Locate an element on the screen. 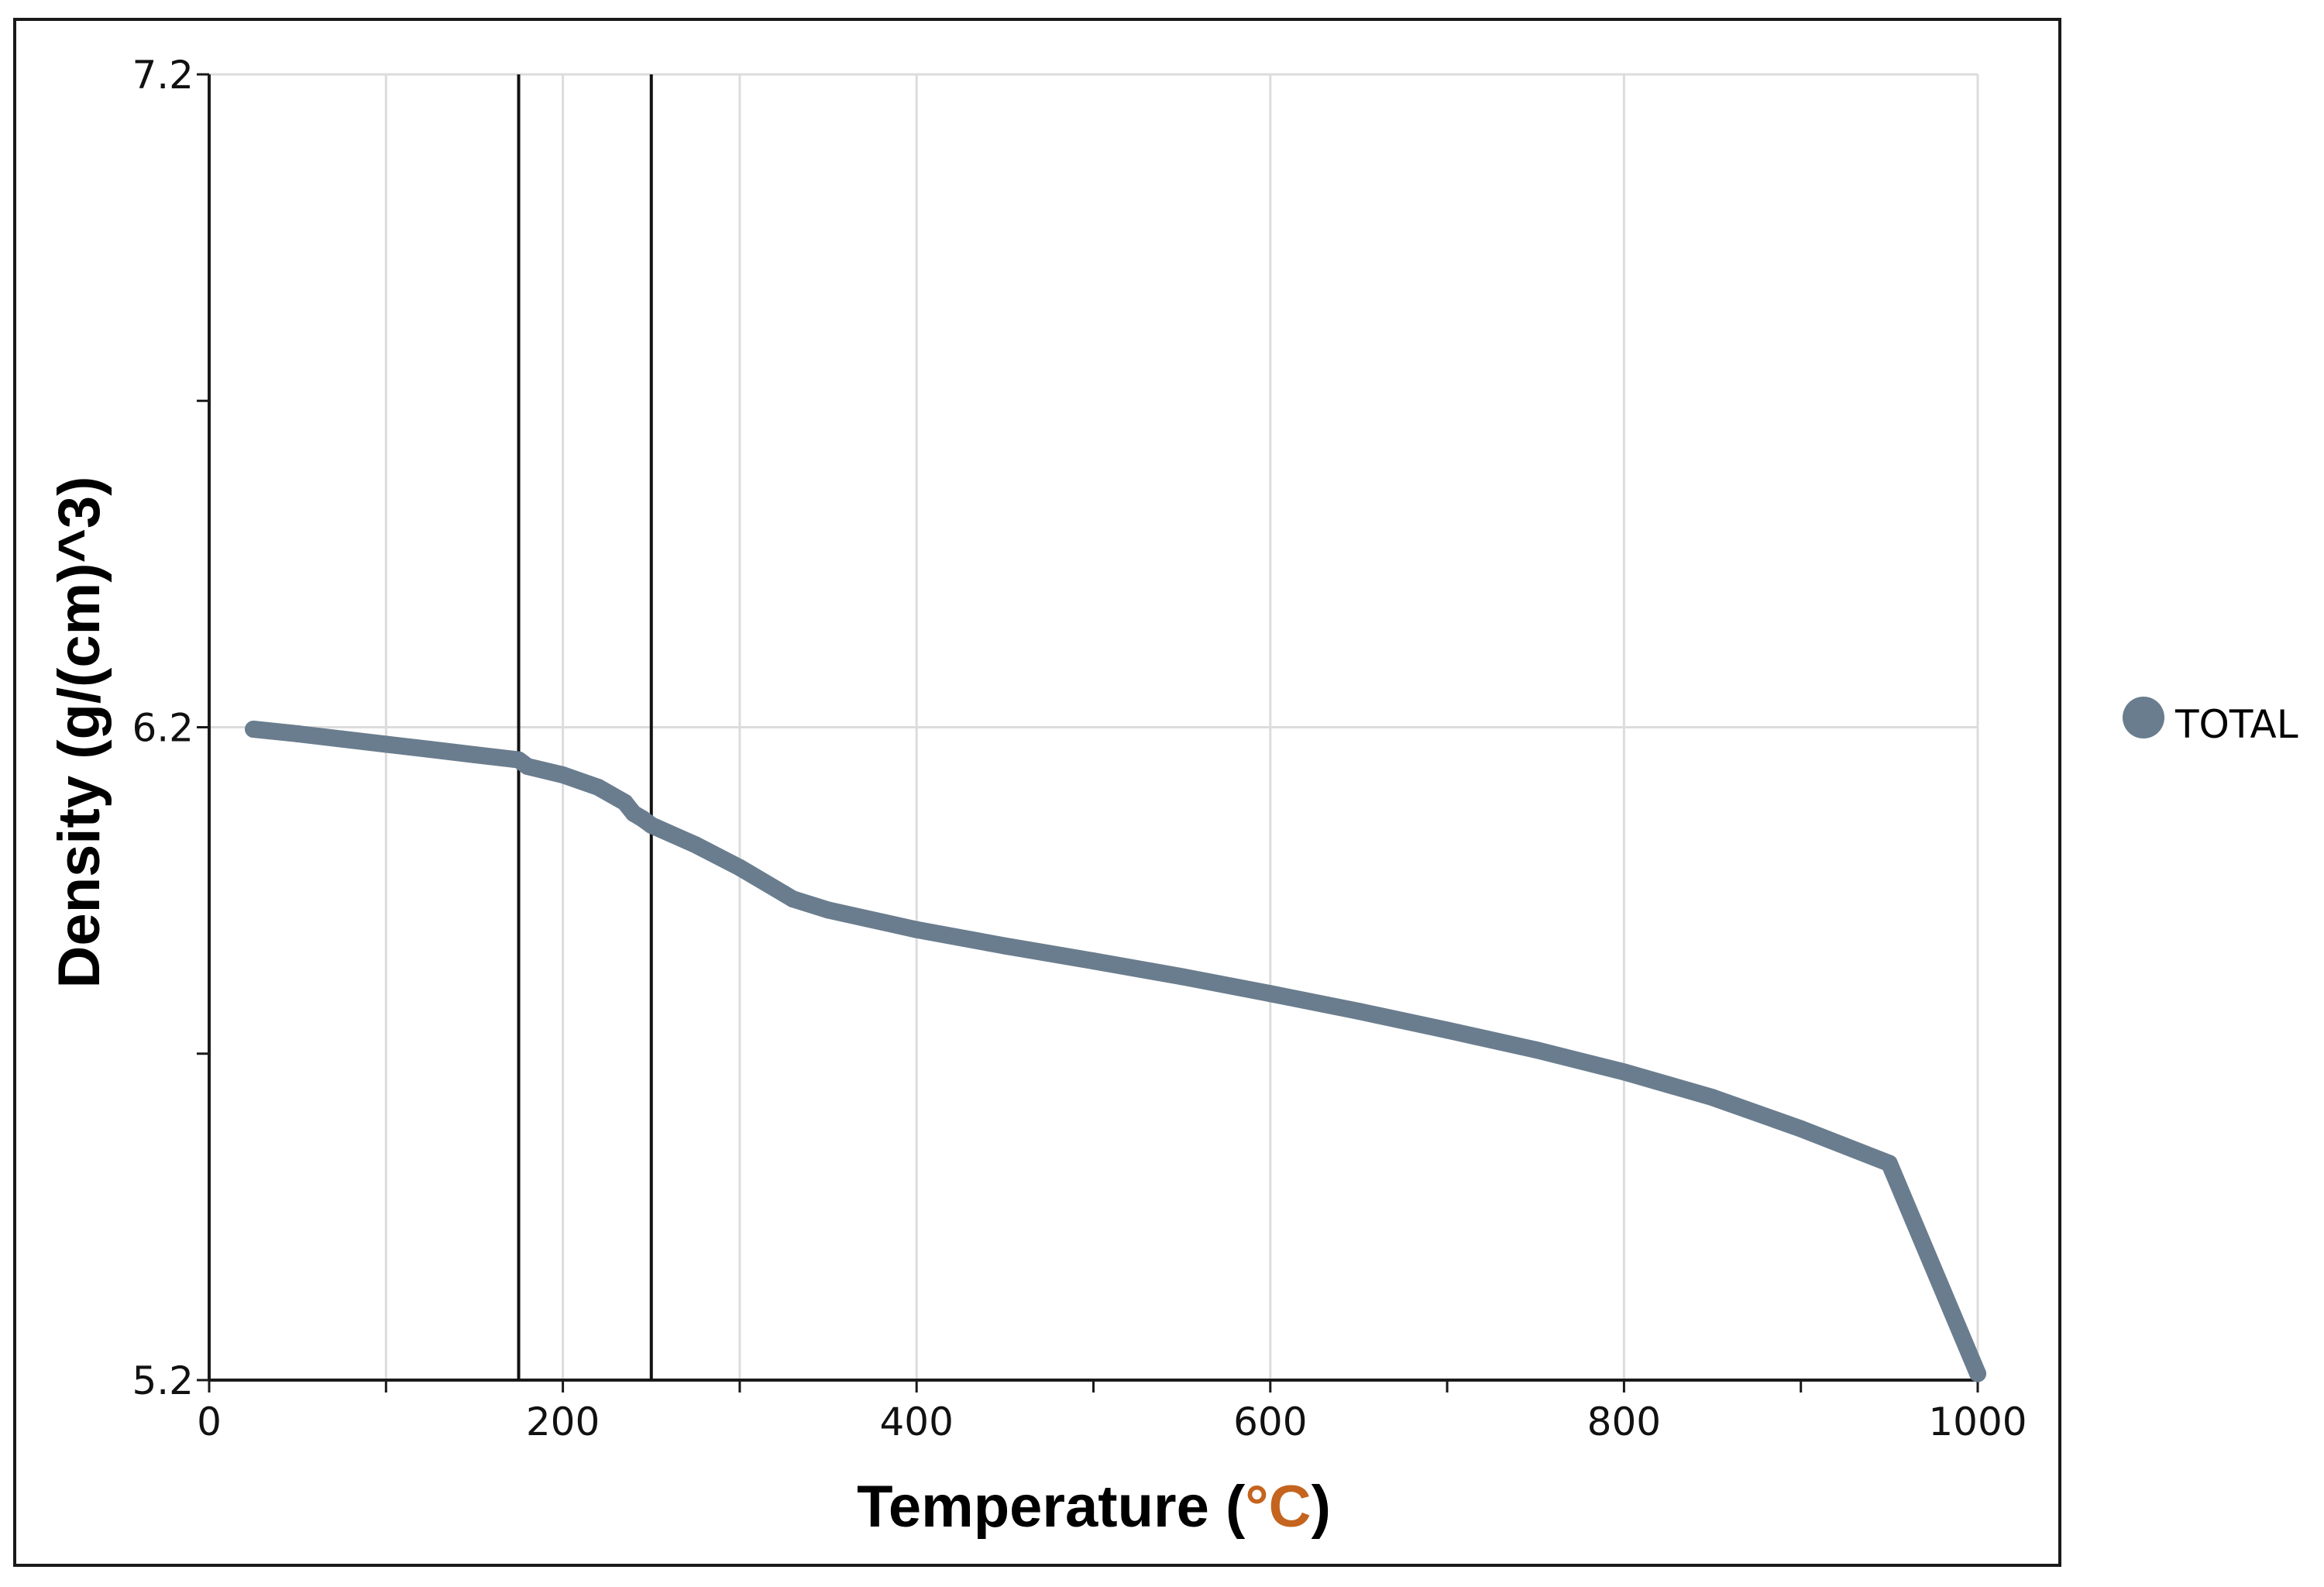 This screenshot has height=1587, width=2324. y-tick-label: 7.2 is located at coordinates (163, 75).